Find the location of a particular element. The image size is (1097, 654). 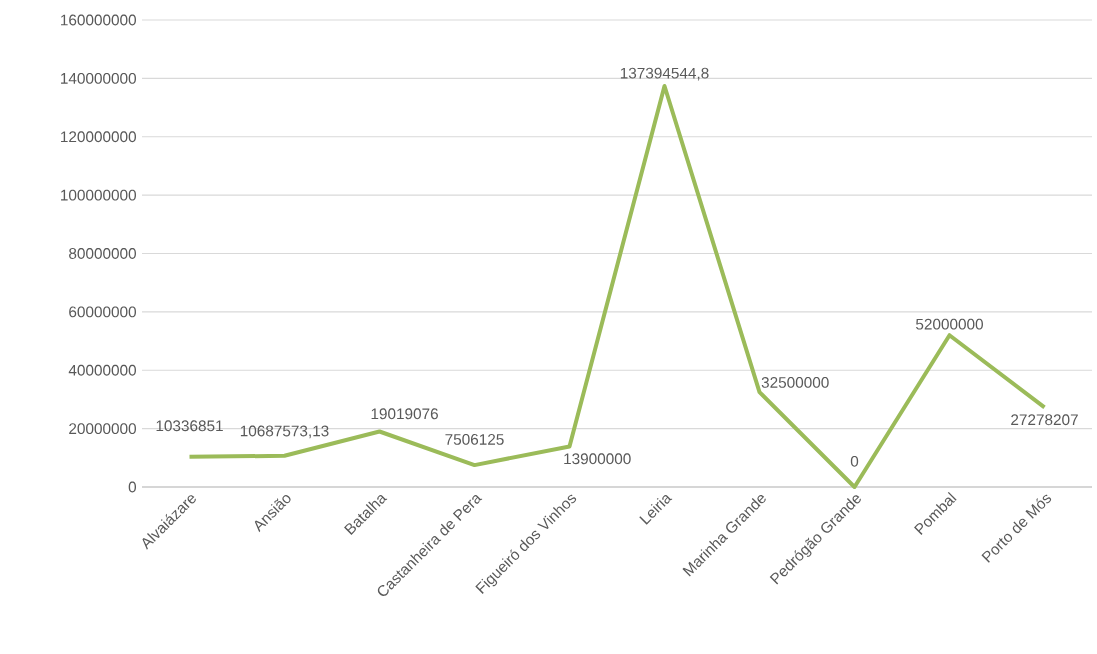

data-label: 0 is located at coordinates (854, 461).